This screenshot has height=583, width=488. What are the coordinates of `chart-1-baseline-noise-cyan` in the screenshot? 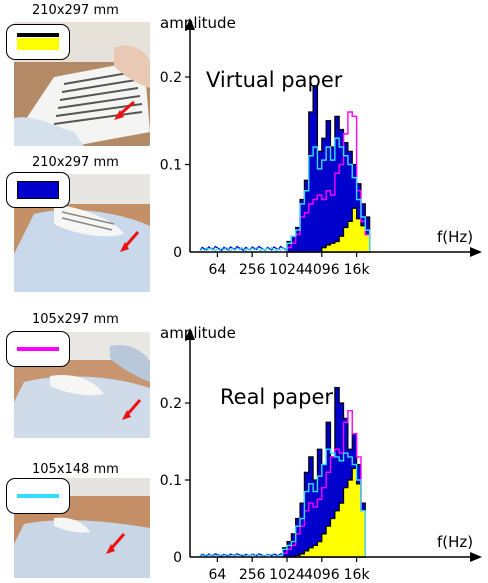 It's located at (243, 249).